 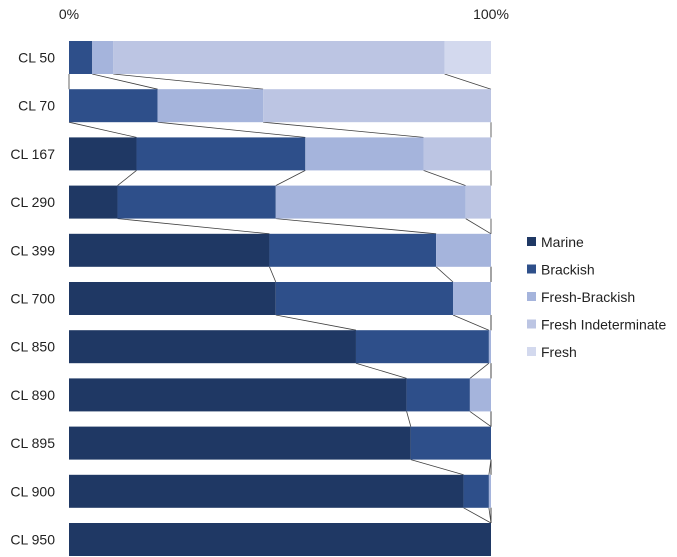 I want to click on category-label: CL 950, so click(x=32, y=540).